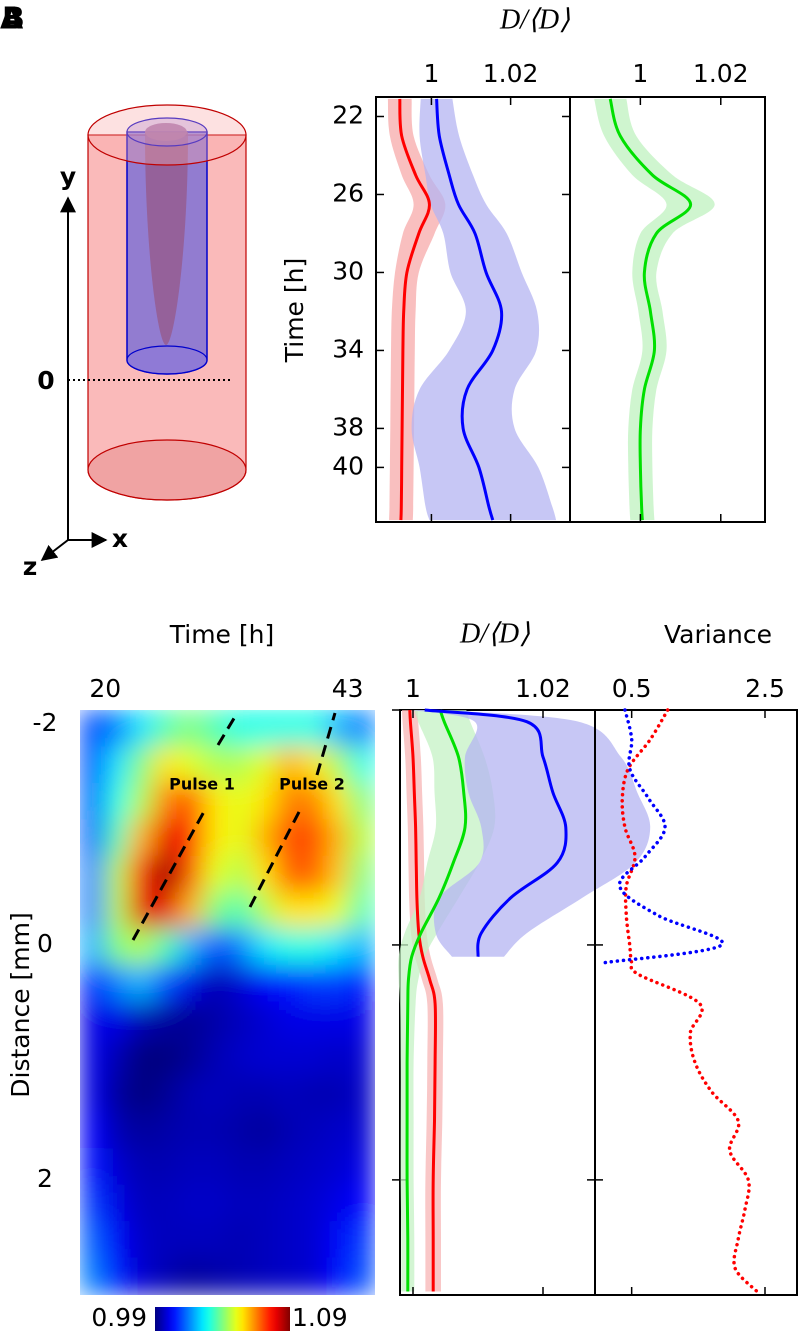 The image size is (800, 1339). Describe the element at coordinates (632, 688) in the screenshot. I see `x-tick-label: 0.5` at that location.